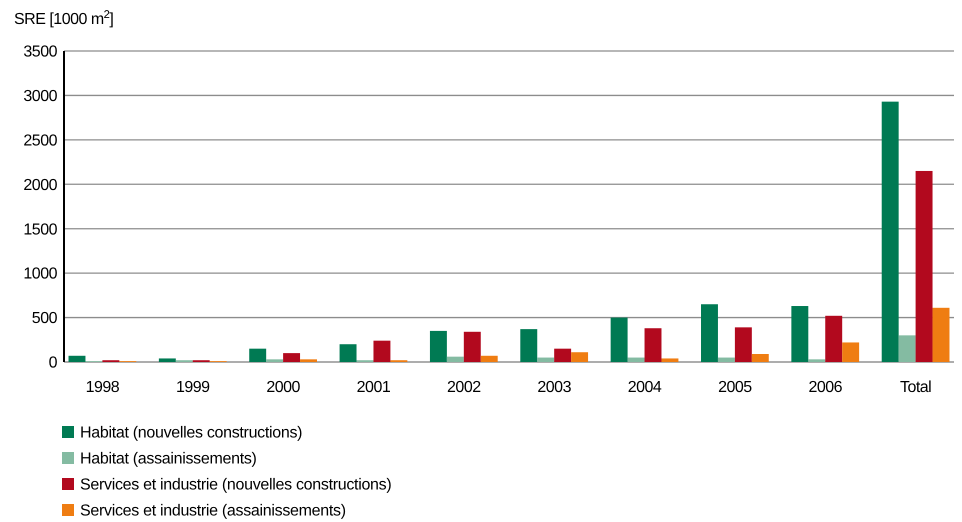 Image resolution: width=962 pixels, height=522 pixels. Describe the element at coordinates (53, 363) in the screenshot. I see `y-tick-label: 0` at that location.